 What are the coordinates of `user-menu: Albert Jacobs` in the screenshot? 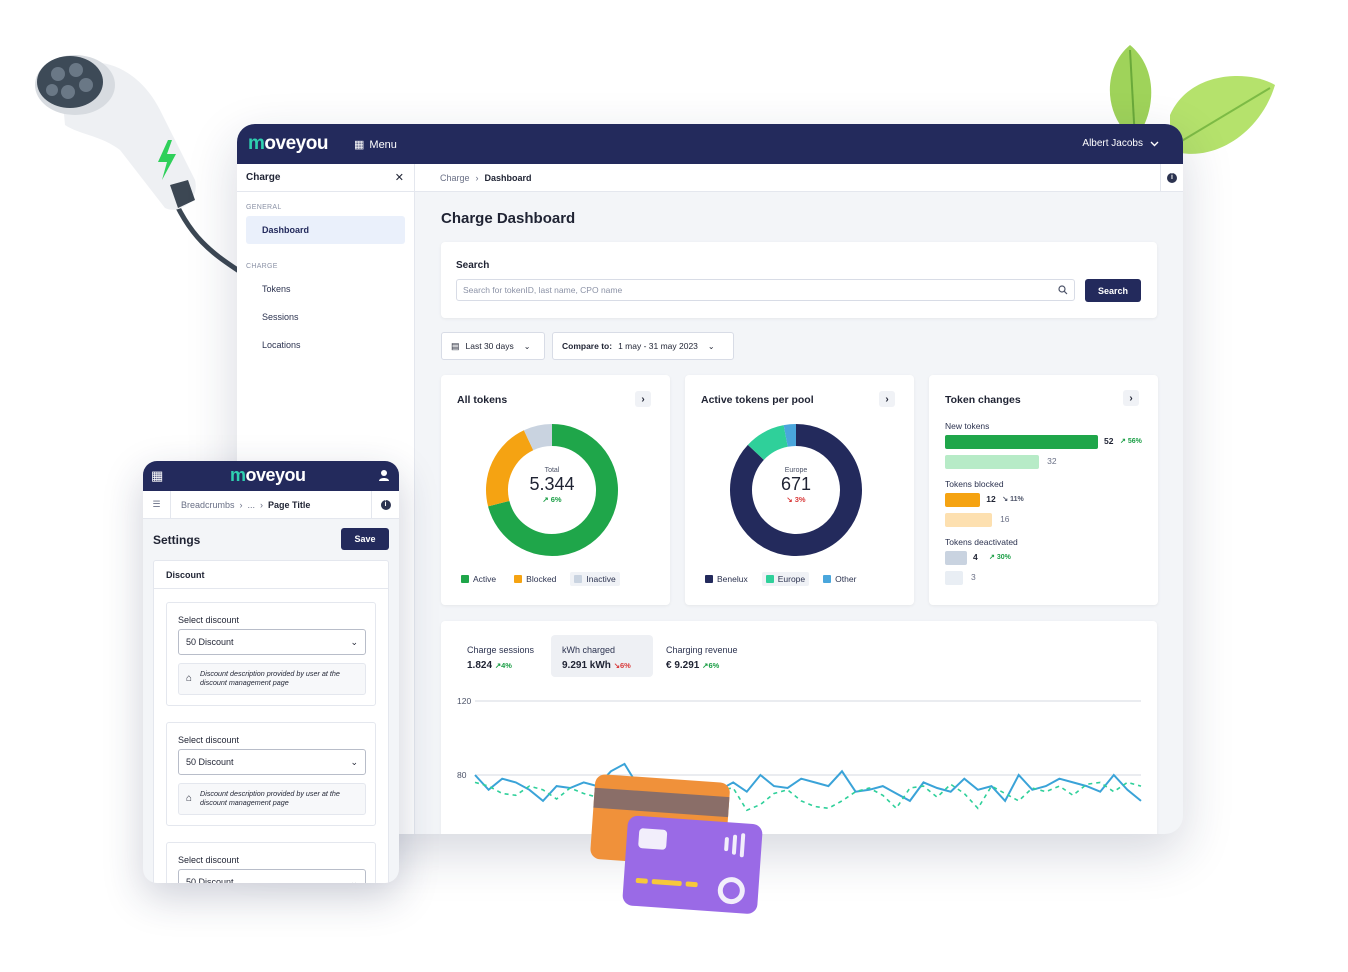 It's located at (1120, 143).